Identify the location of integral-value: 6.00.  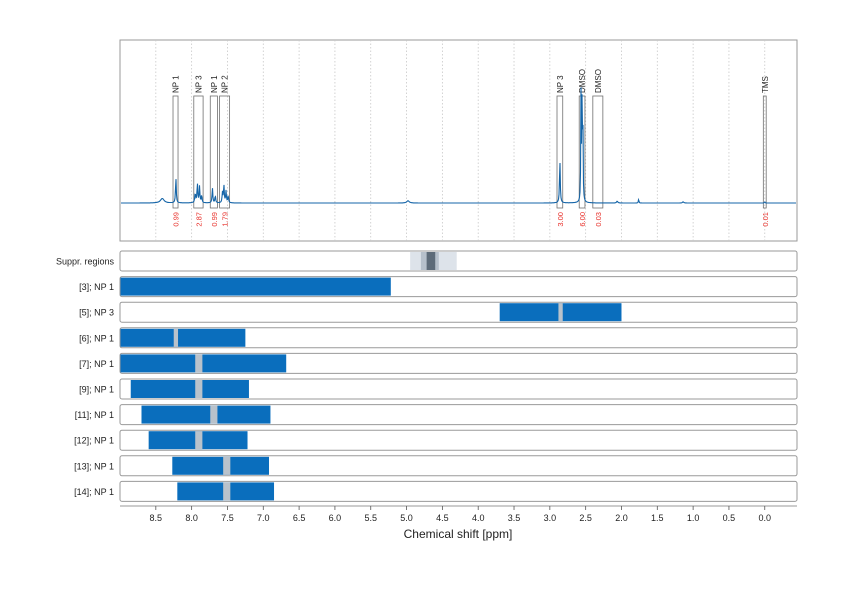
(582, 219).